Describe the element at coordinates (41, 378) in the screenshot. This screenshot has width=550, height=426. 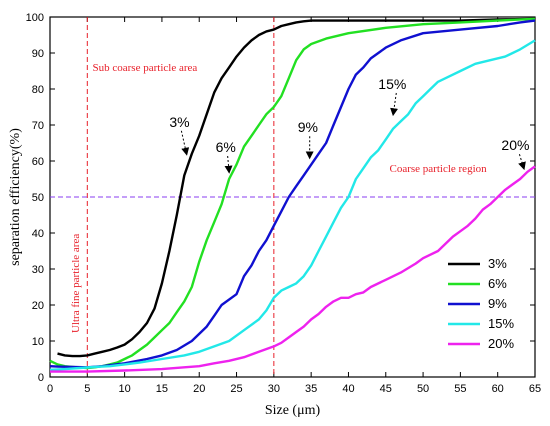
I see `y-tick-label: 0` at that location.